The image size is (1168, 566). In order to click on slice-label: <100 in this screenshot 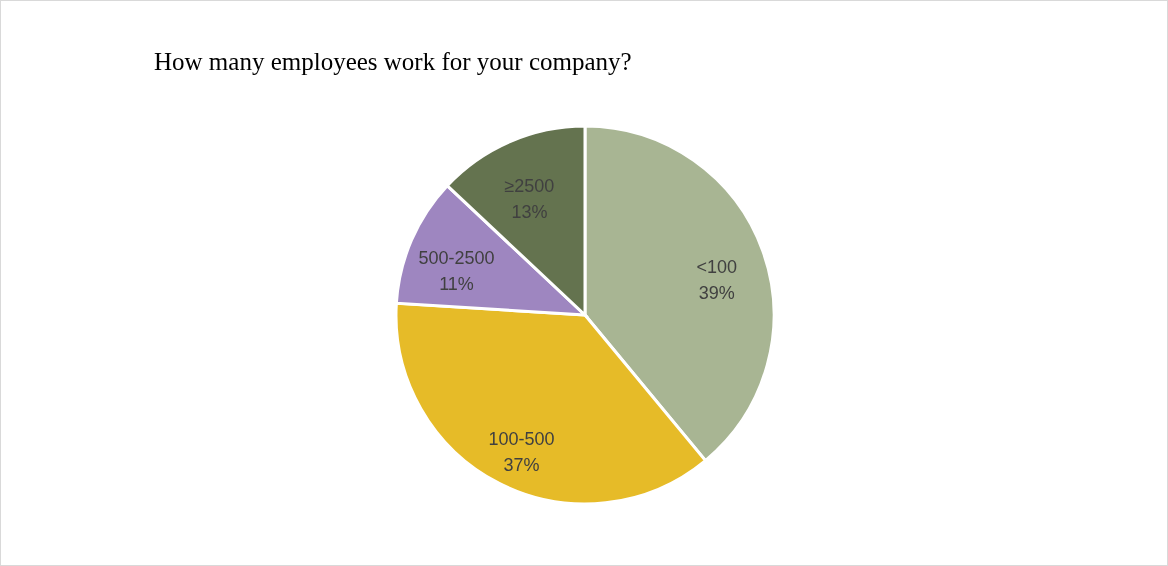, I will do `click(716, 266)`.